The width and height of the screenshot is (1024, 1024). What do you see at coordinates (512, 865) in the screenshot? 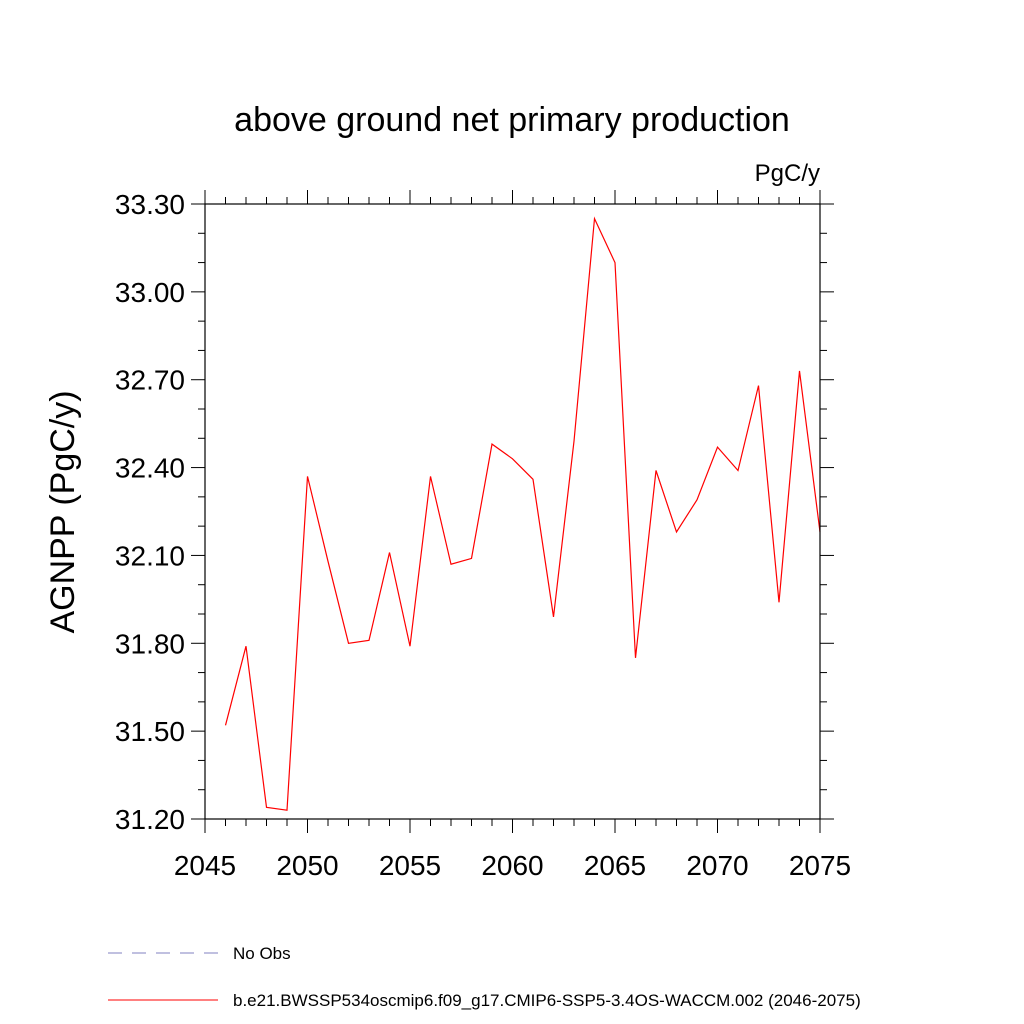
I see `x-tick-label: 2060` at bounding box center [512, 865].